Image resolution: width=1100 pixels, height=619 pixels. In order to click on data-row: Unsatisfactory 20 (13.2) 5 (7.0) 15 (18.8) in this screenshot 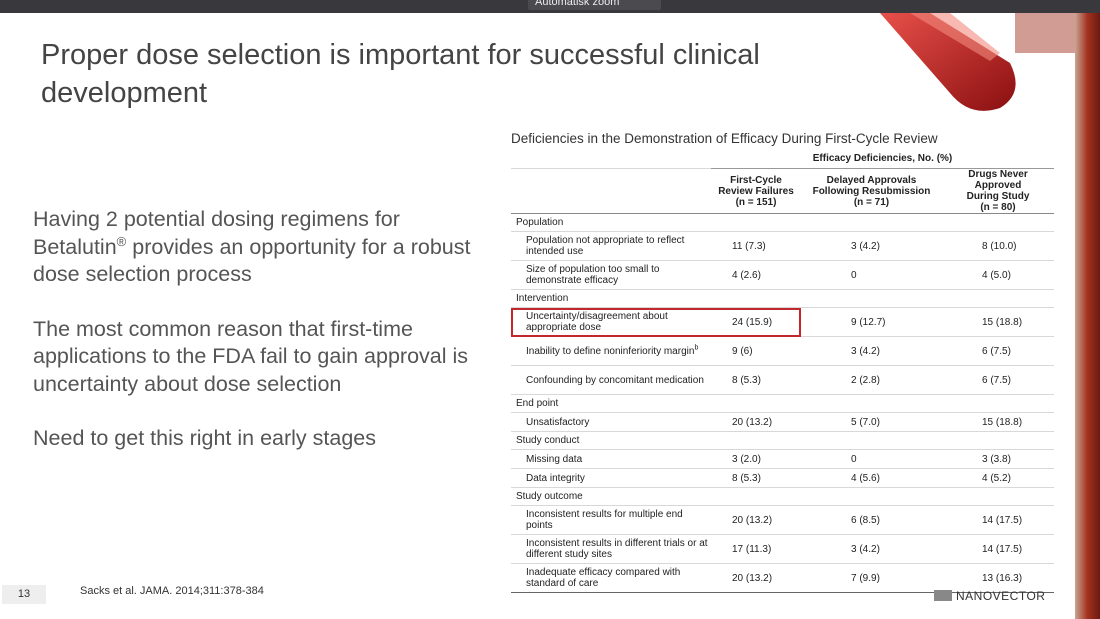, I will do `click(782, 422)`.